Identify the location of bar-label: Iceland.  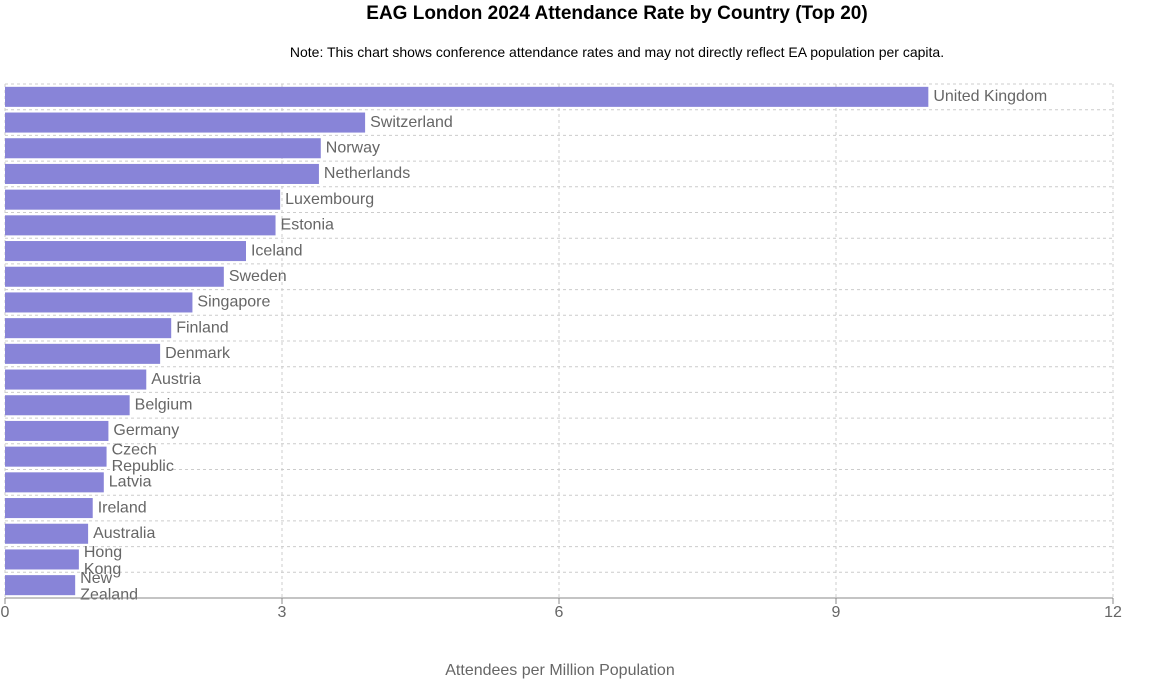
(277, 250).